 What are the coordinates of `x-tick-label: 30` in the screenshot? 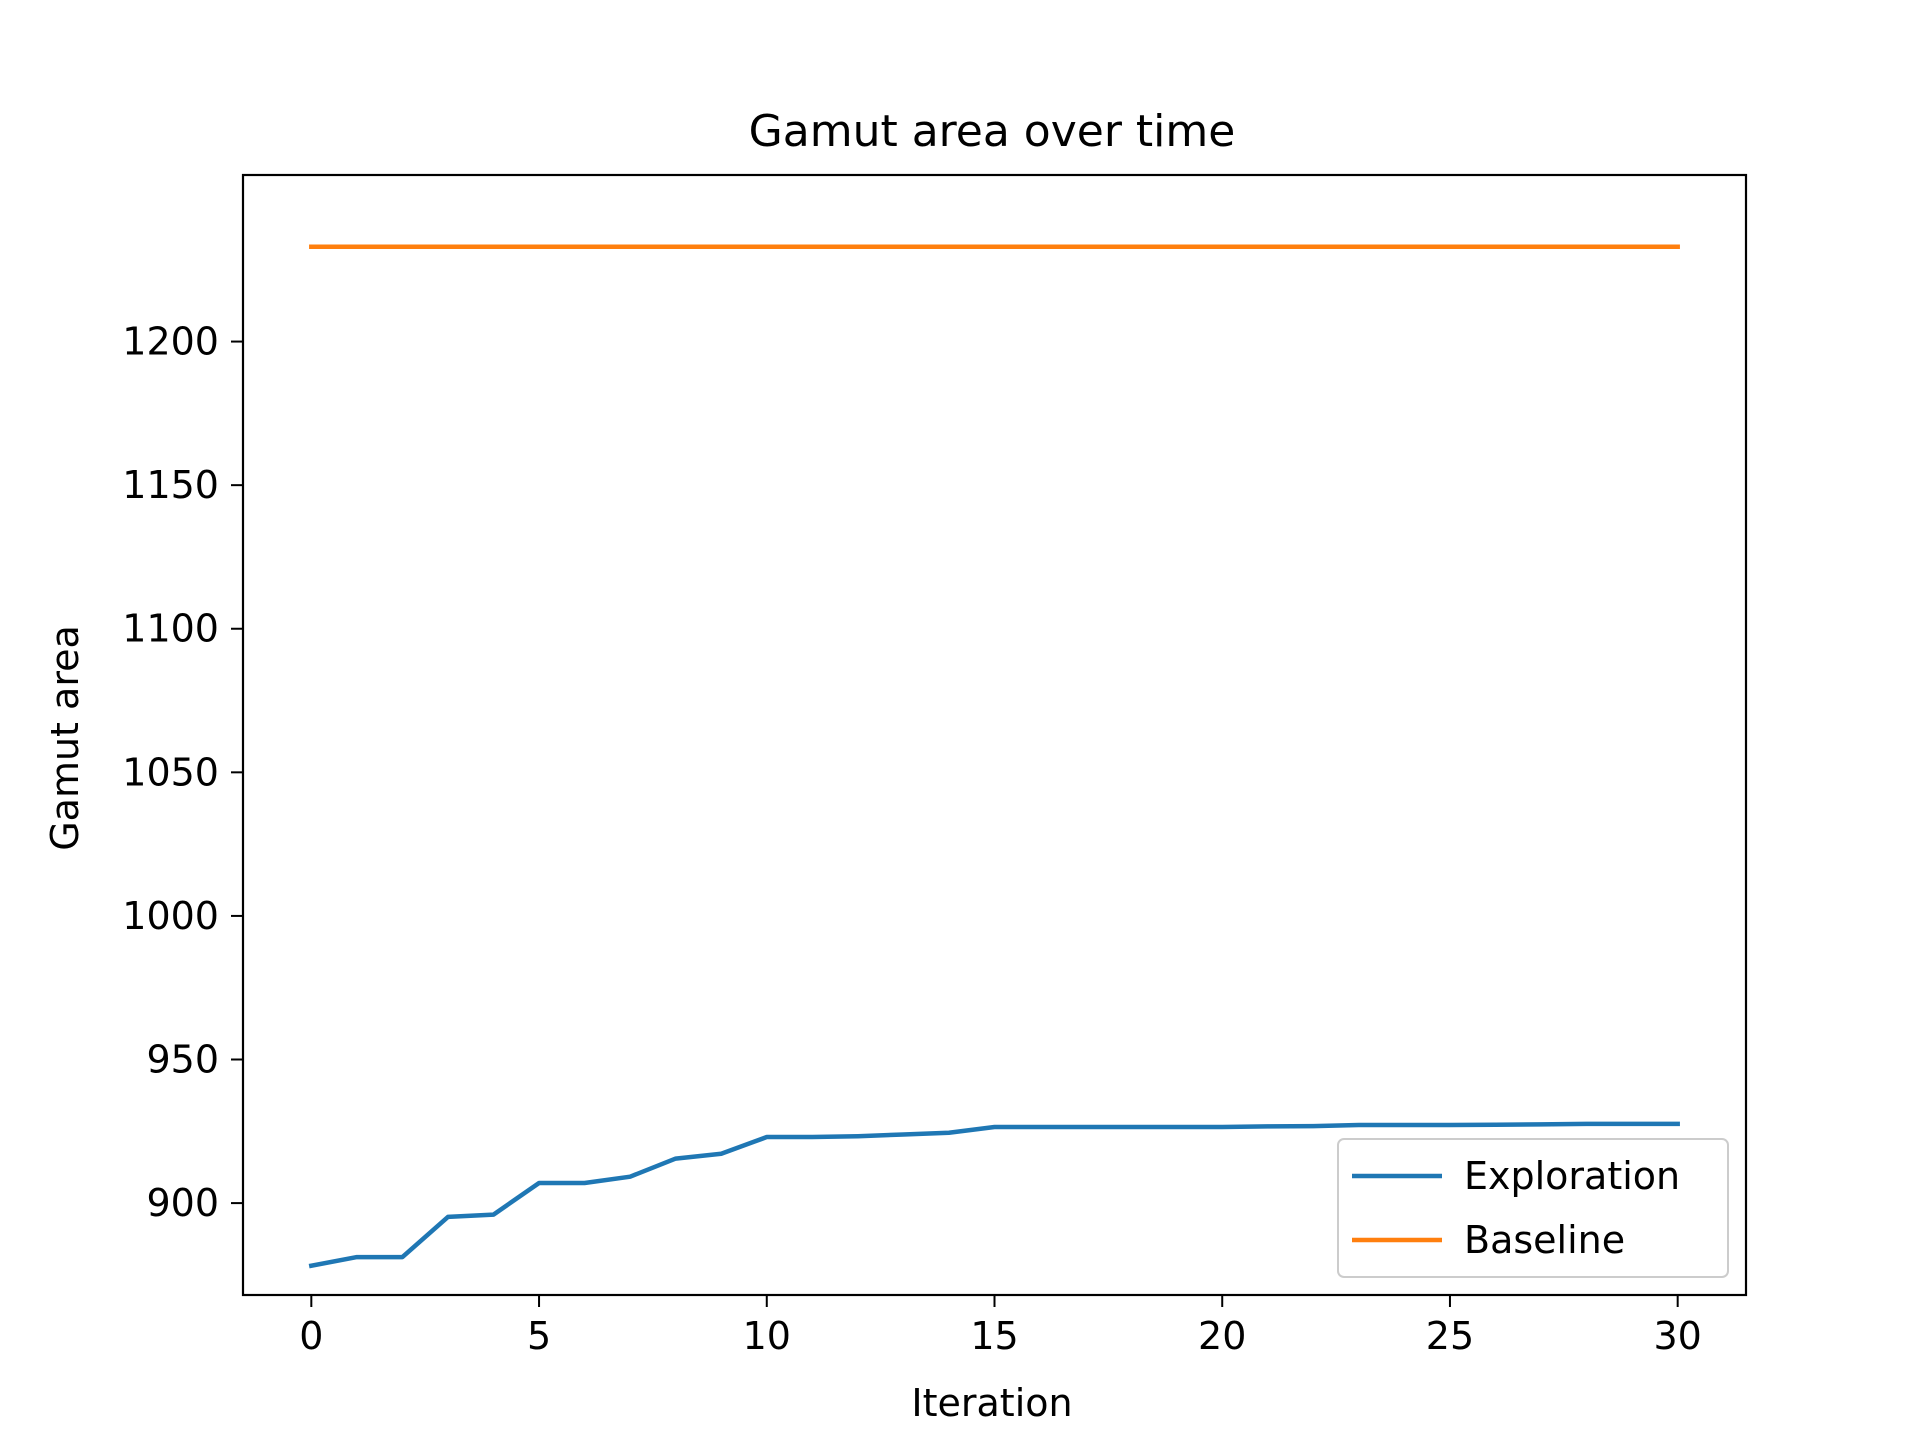 It's located at (1678, 1336).